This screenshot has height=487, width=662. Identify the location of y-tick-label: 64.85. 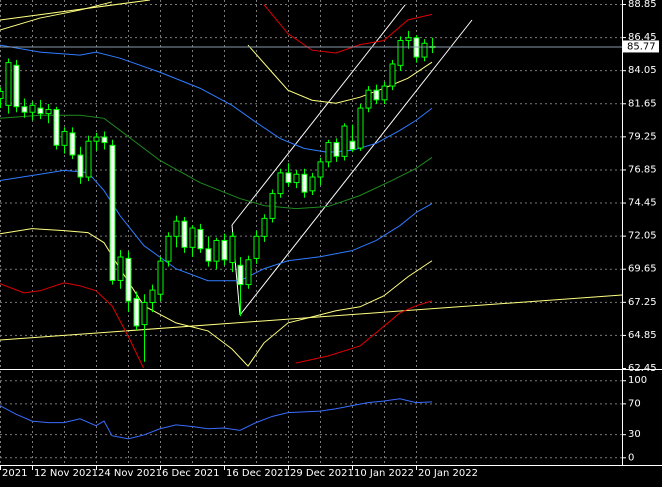
(642, 335).